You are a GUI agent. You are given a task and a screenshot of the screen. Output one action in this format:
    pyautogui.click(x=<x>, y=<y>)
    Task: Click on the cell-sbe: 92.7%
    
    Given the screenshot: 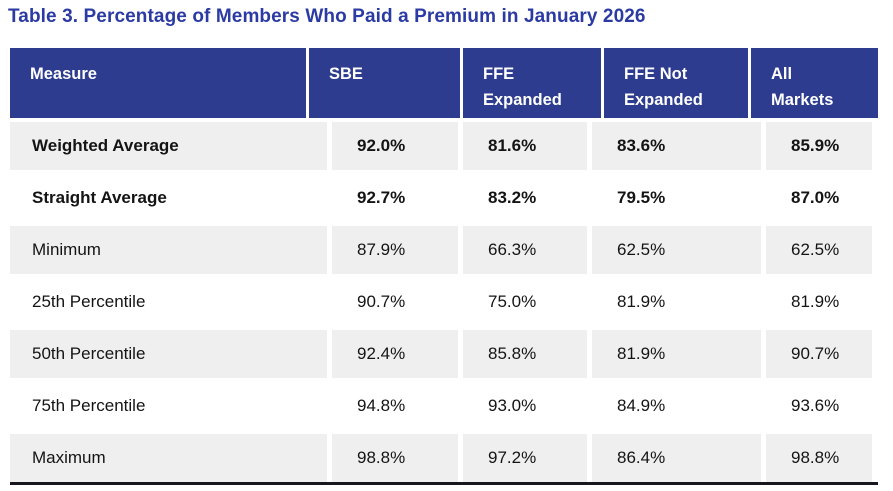 What is the action you would take?
    pyautogui.click(x=395, y=198)
    